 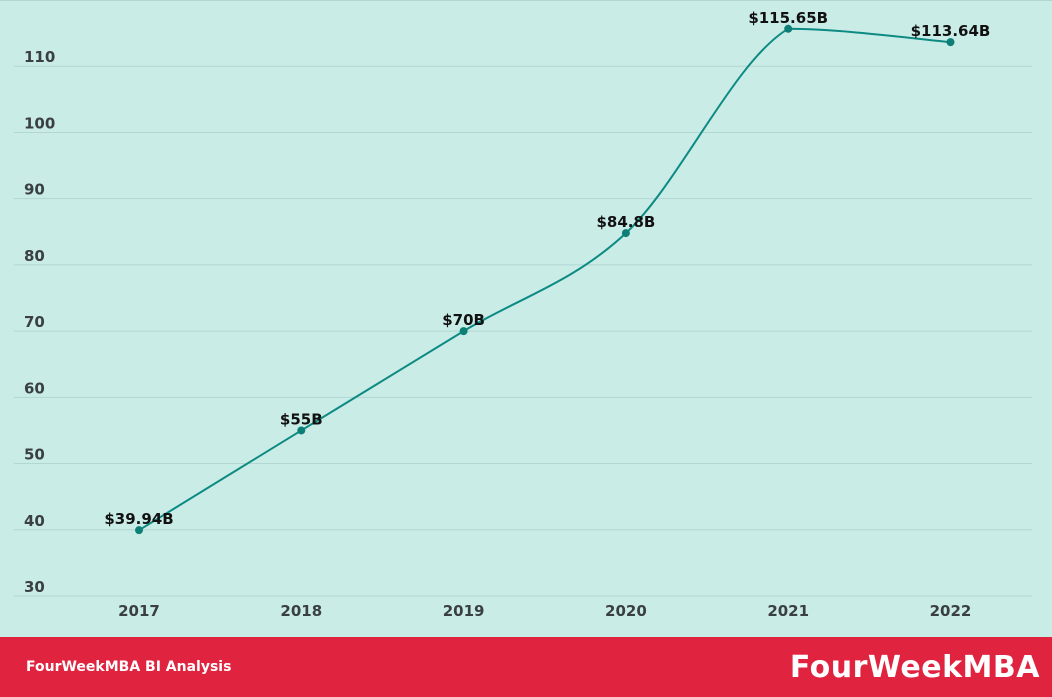 I want to click on y-axis-ticks: 30 40 50 60 70 80 90 100 110, so click(x=39, y=322).